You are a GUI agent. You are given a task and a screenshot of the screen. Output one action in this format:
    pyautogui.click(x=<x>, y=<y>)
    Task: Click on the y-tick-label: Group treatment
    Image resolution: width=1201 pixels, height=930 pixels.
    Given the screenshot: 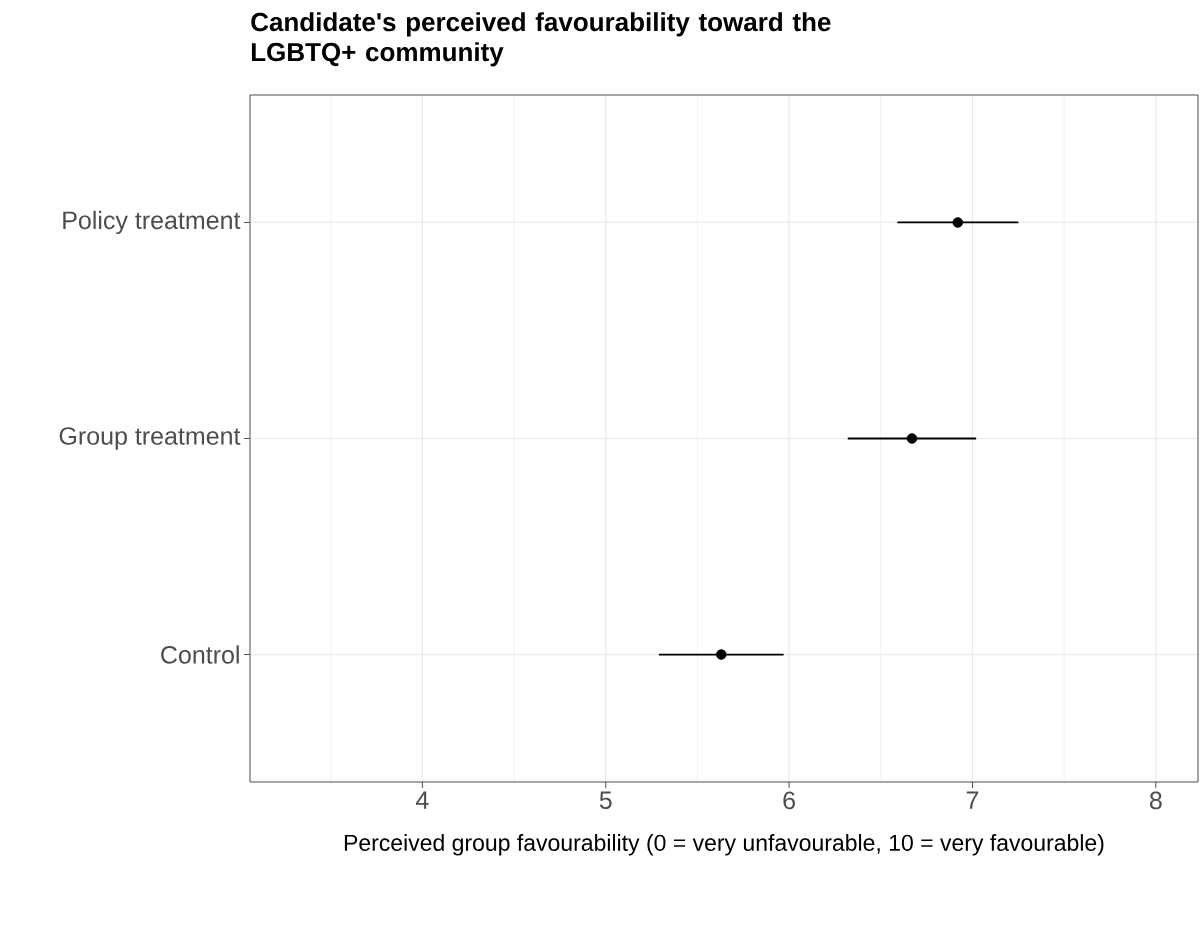 What is the action you would take?
    pyautogui.click(x=150, y=438)
    